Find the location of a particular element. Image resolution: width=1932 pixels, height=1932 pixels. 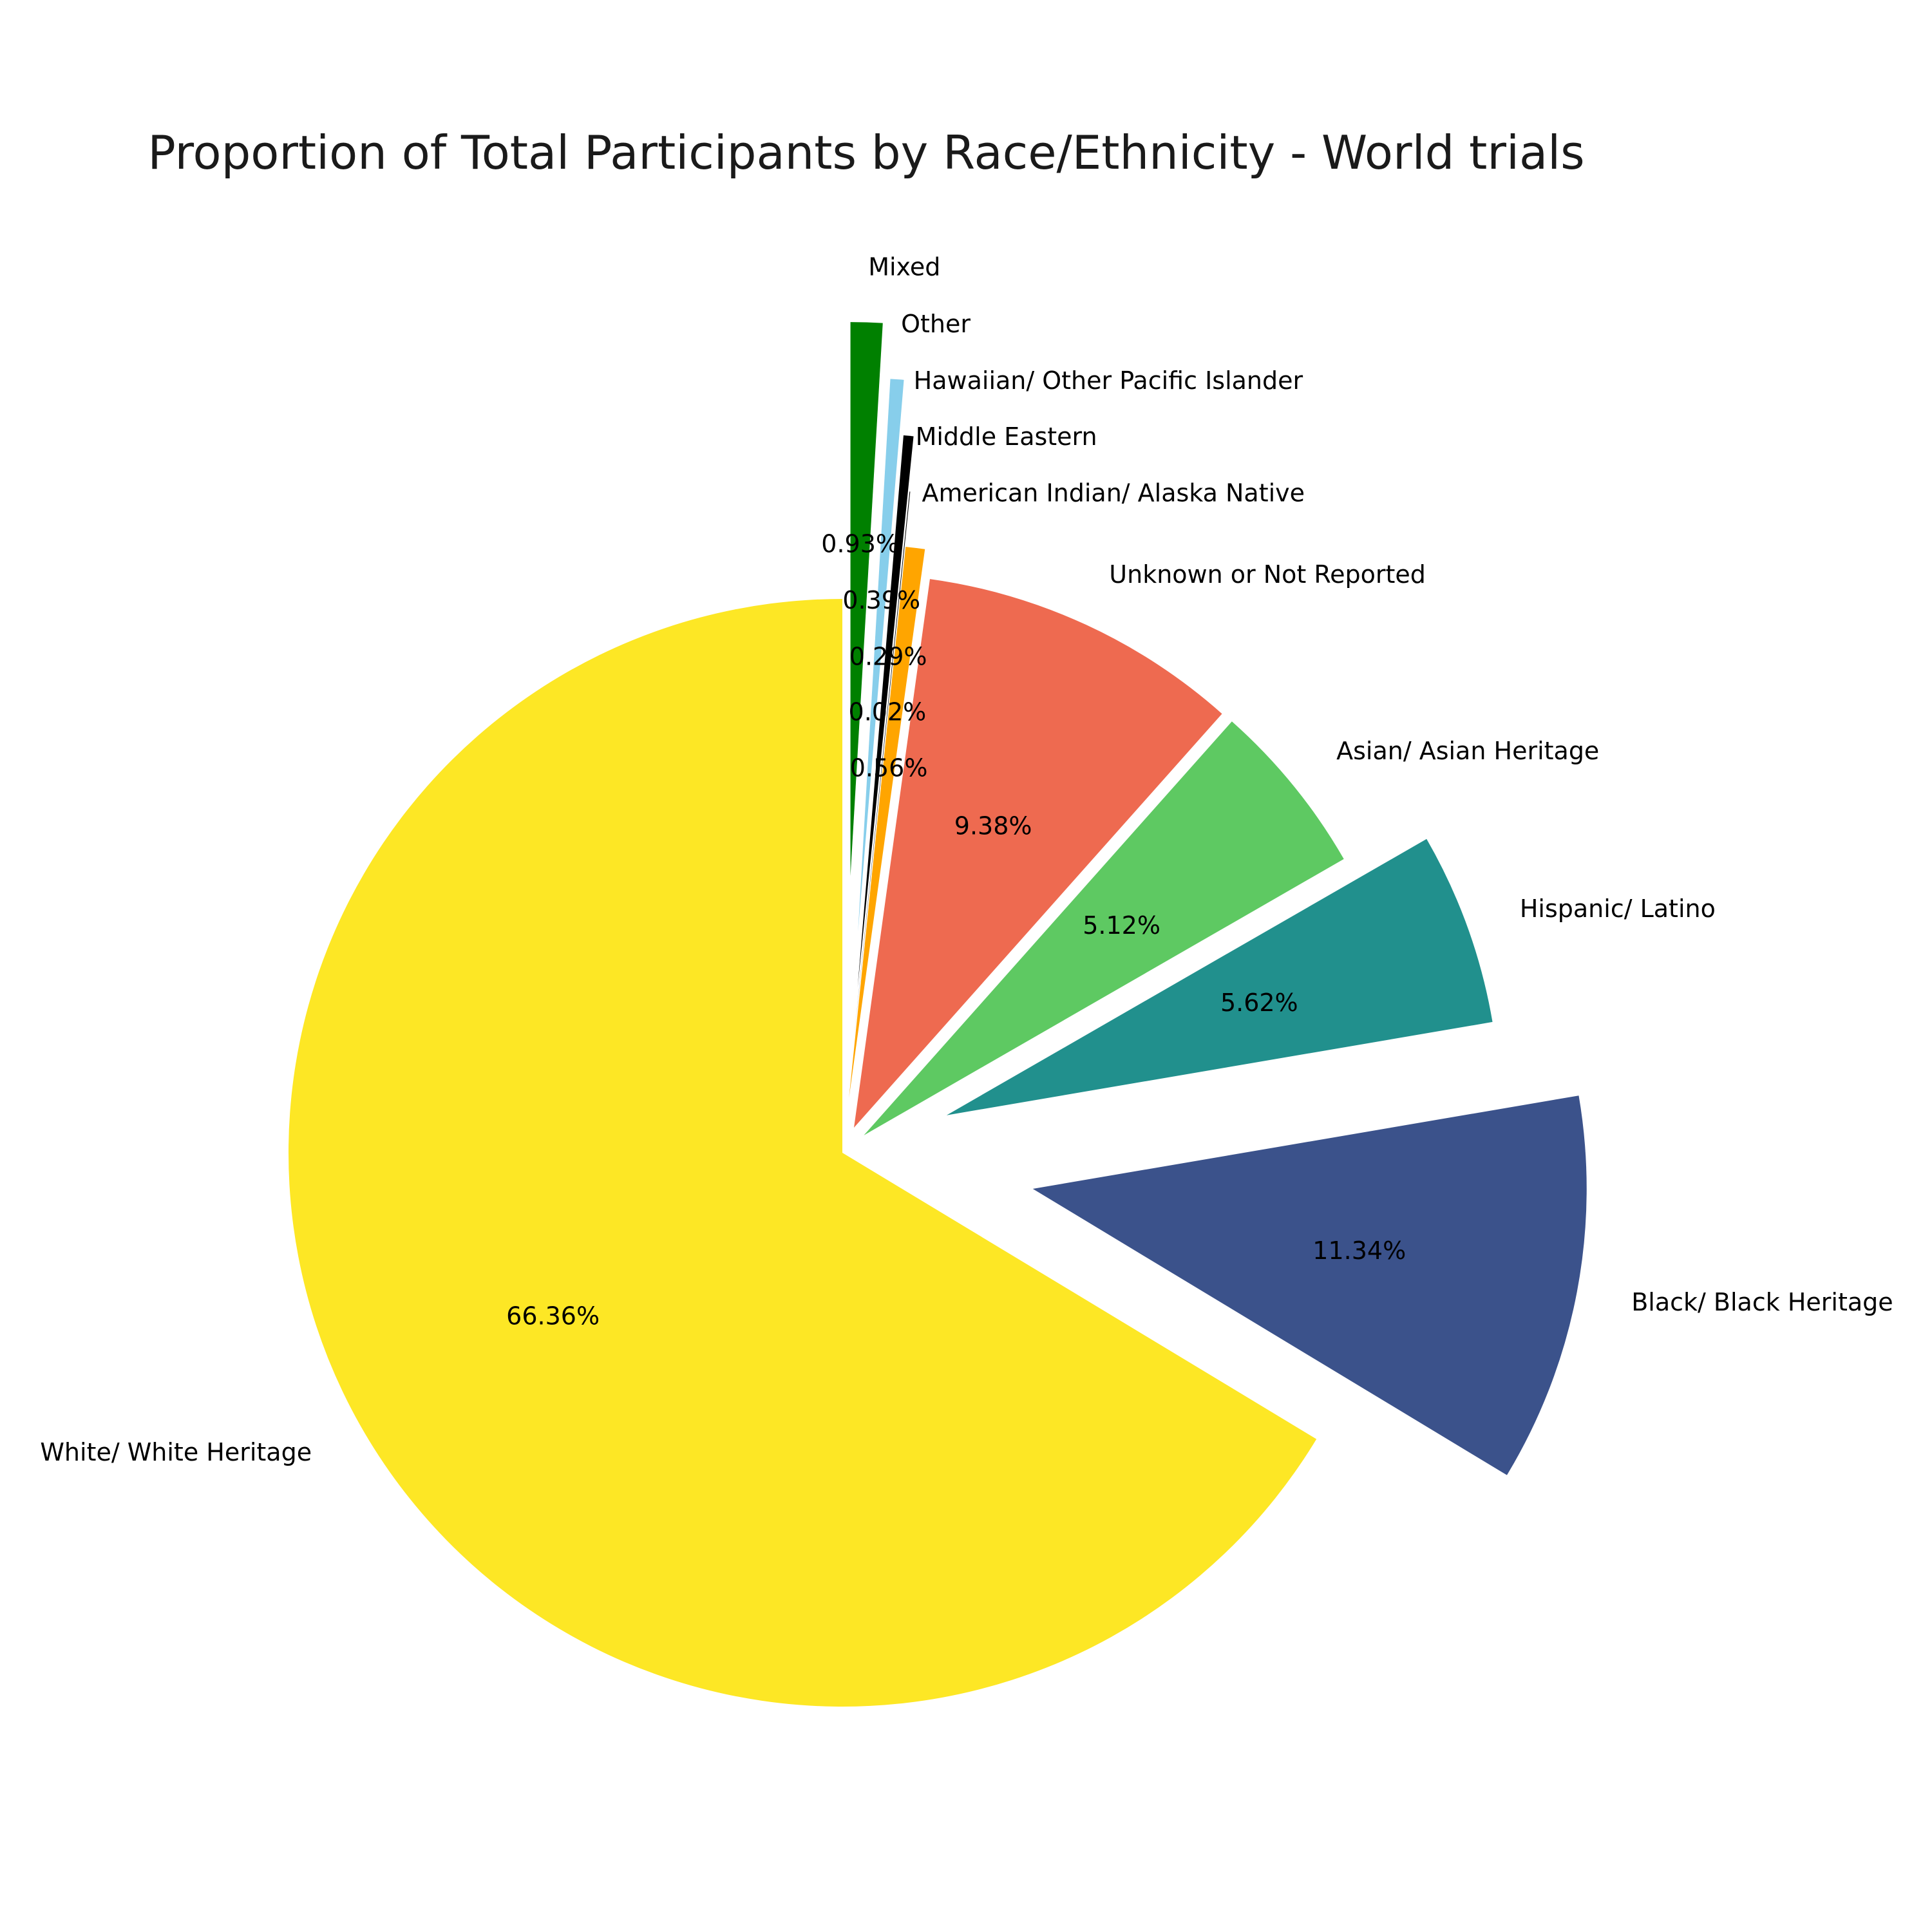

percent-label-white-white-heritage: 66.36% is located at coordinates (553, 1317).